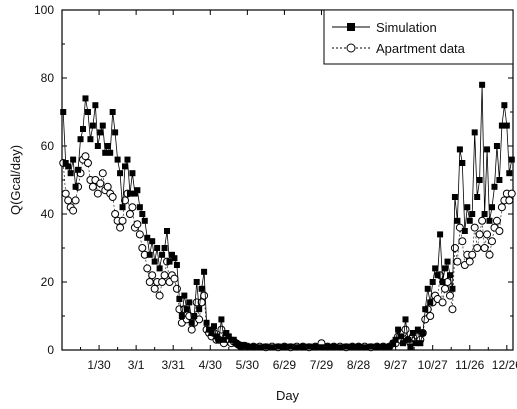  Describe the element at coordinates (44, 10) in the screenshot. I see `y-tick-label: 100` at that location.